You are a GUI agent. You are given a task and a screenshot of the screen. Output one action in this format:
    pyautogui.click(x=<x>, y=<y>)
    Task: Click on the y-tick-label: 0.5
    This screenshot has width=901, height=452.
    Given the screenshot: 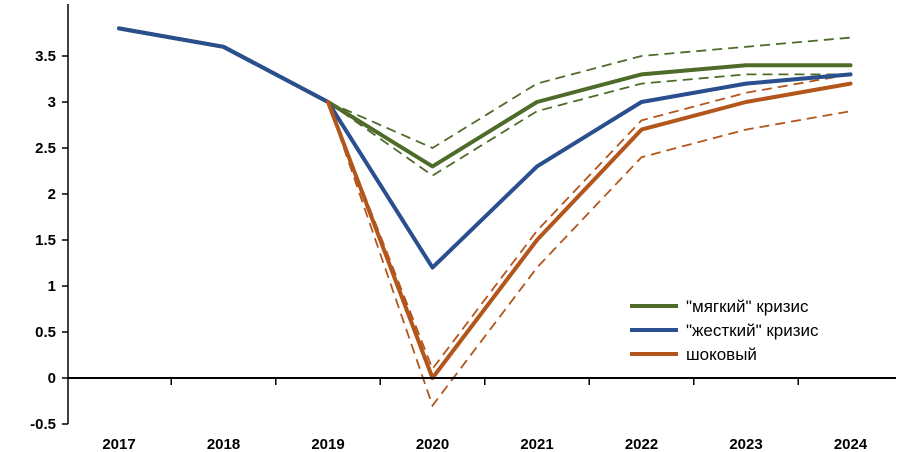 What is the action you would take?
    pyautogui.click(x=45, y=332)
    